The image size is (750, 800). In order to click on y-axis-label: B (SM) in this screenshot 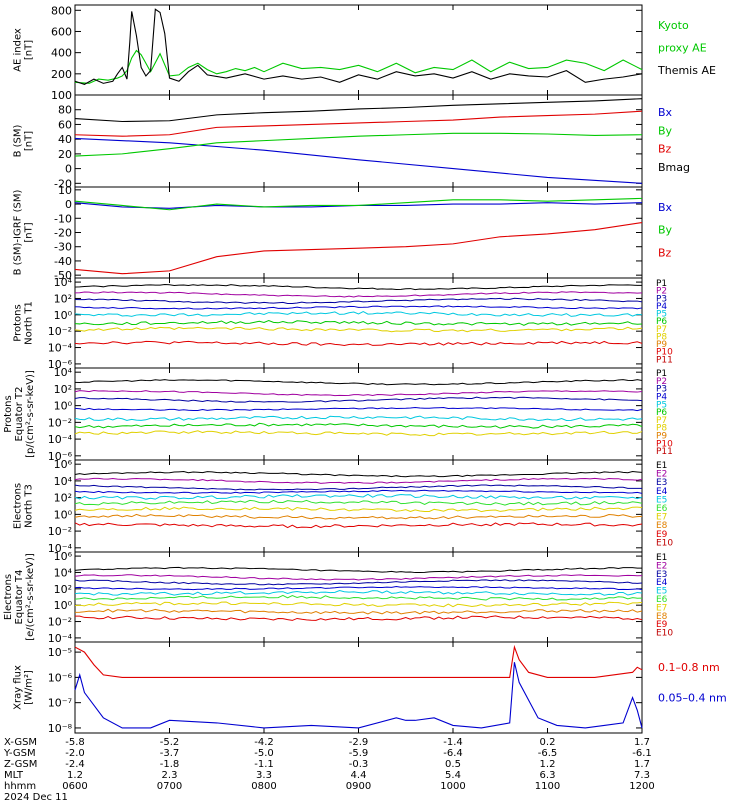, I will do `click(18, 140)`.